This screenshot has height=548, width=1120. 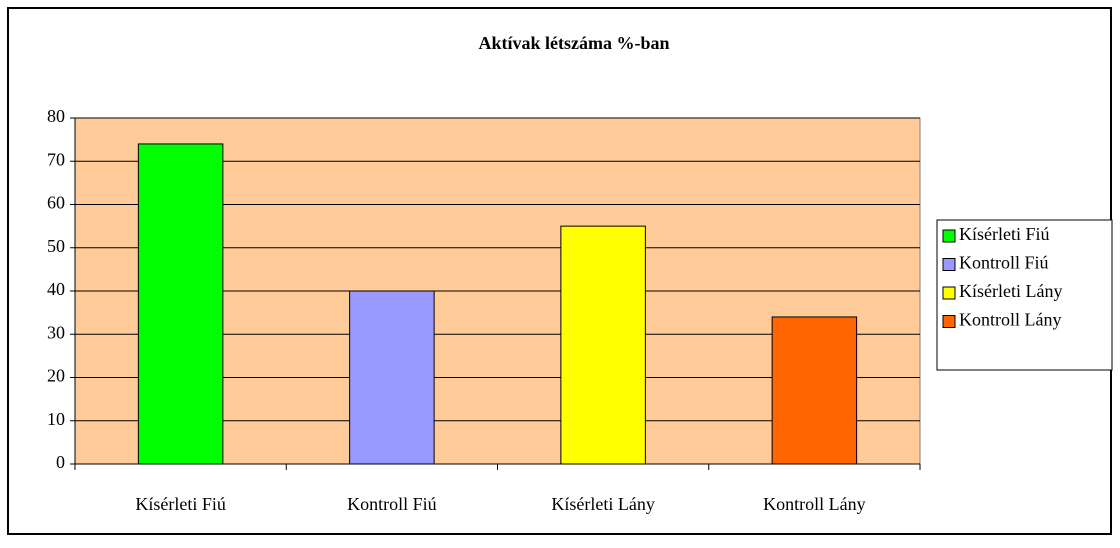 I want to click on legend-box, so click(x=1024, y=295).